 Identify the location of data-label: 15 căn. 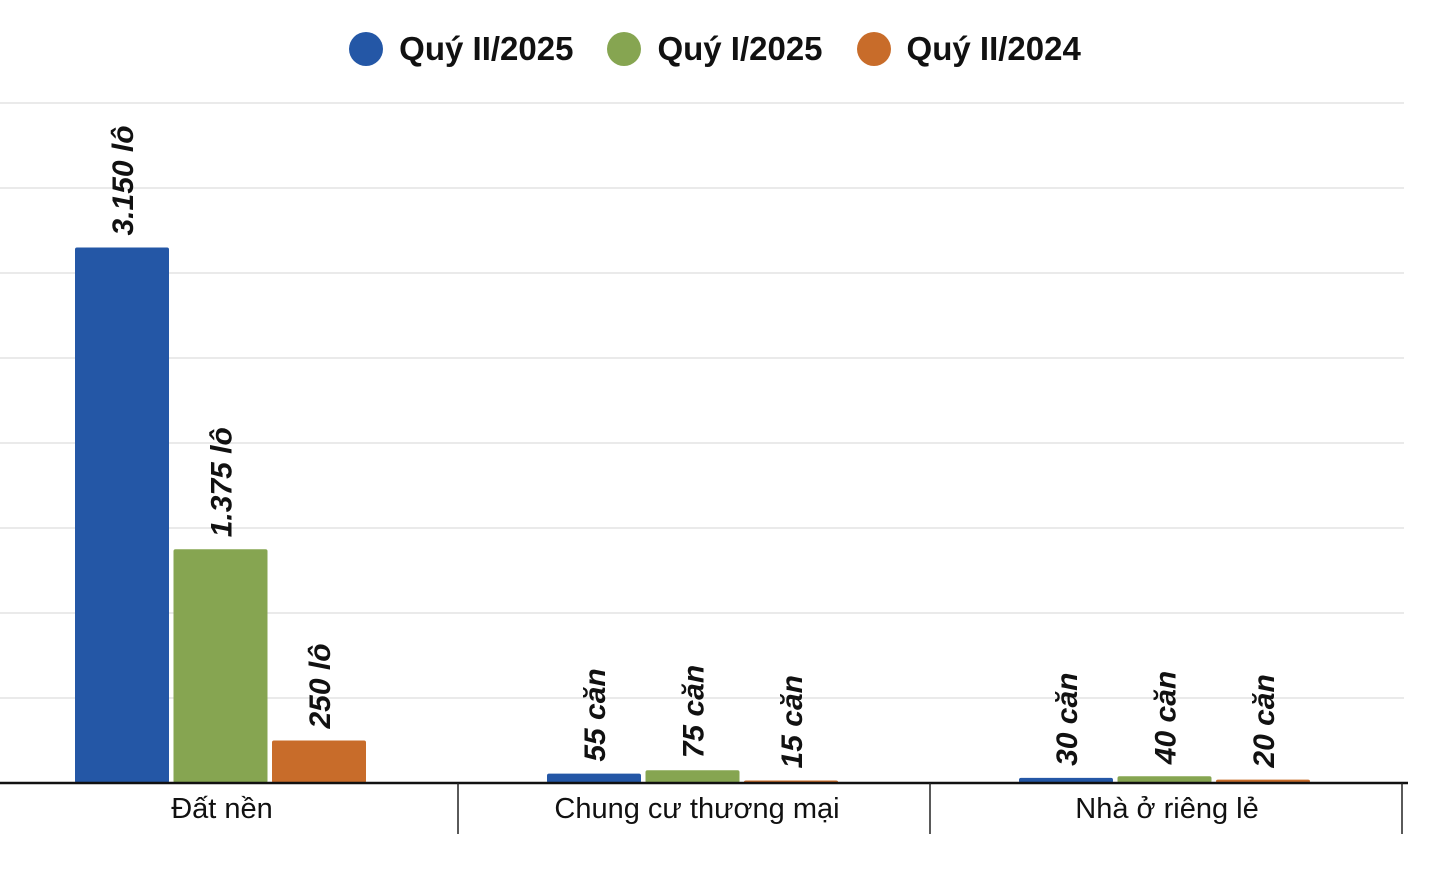
(792, 721).